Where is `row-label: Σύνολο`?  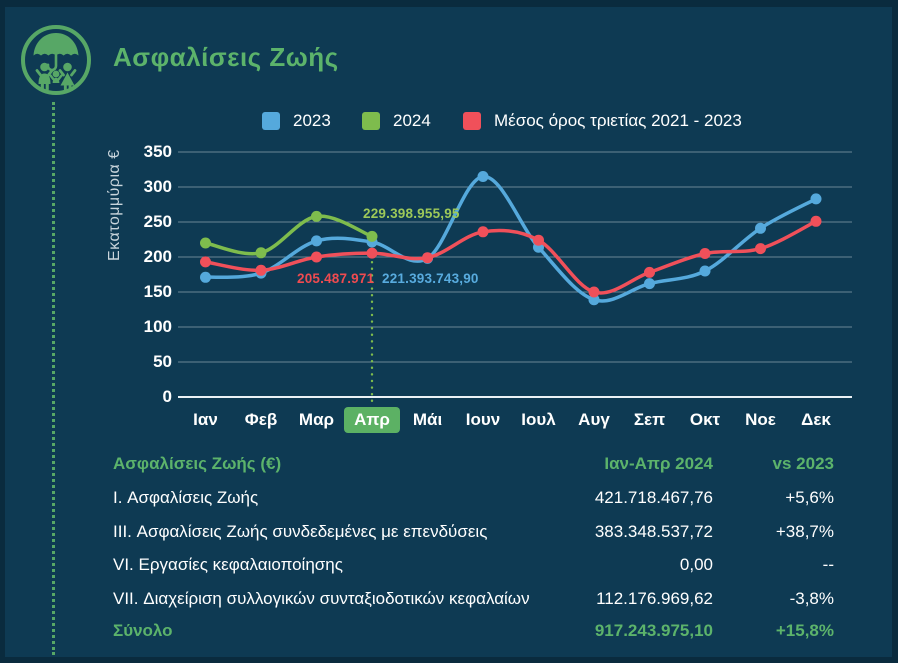 row-label: Σύνολο is located at coordinates (143, 630).